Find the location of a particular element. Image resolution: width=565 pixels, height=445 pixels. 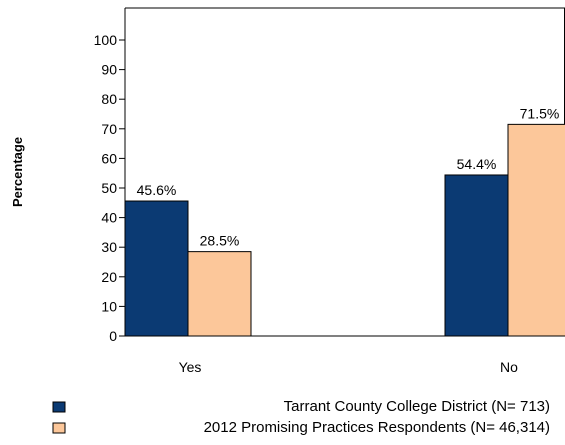

y-tick-label: 70 is located at coordinates (109, 129).